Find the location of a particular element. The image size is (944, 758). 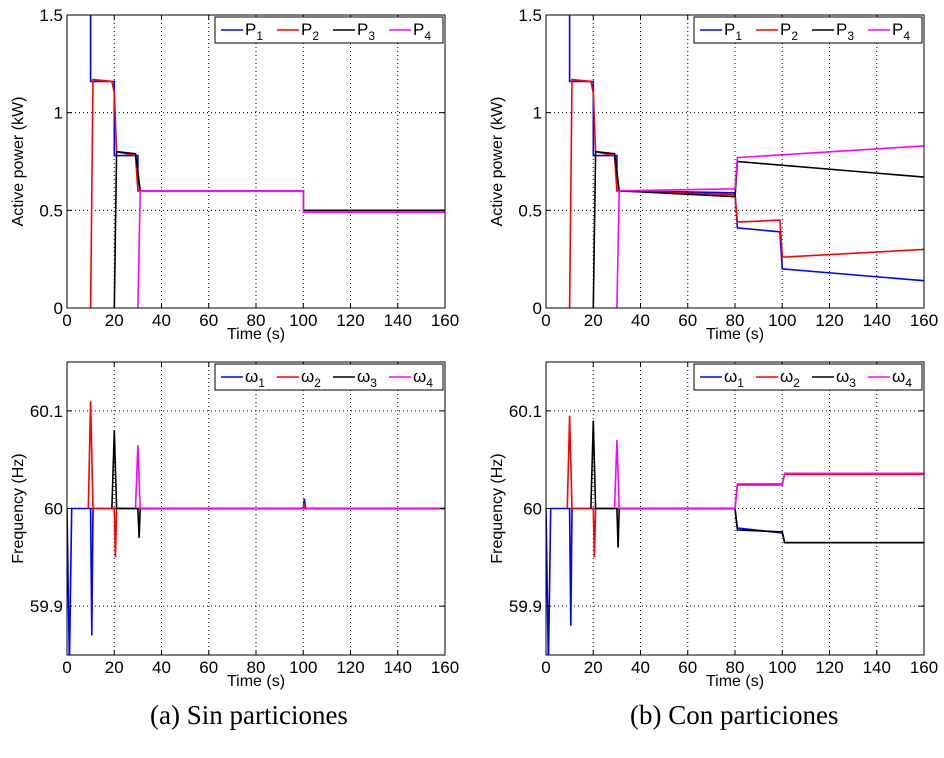

caption-b: (b) Con particiones is located at coordinates (734, 715).